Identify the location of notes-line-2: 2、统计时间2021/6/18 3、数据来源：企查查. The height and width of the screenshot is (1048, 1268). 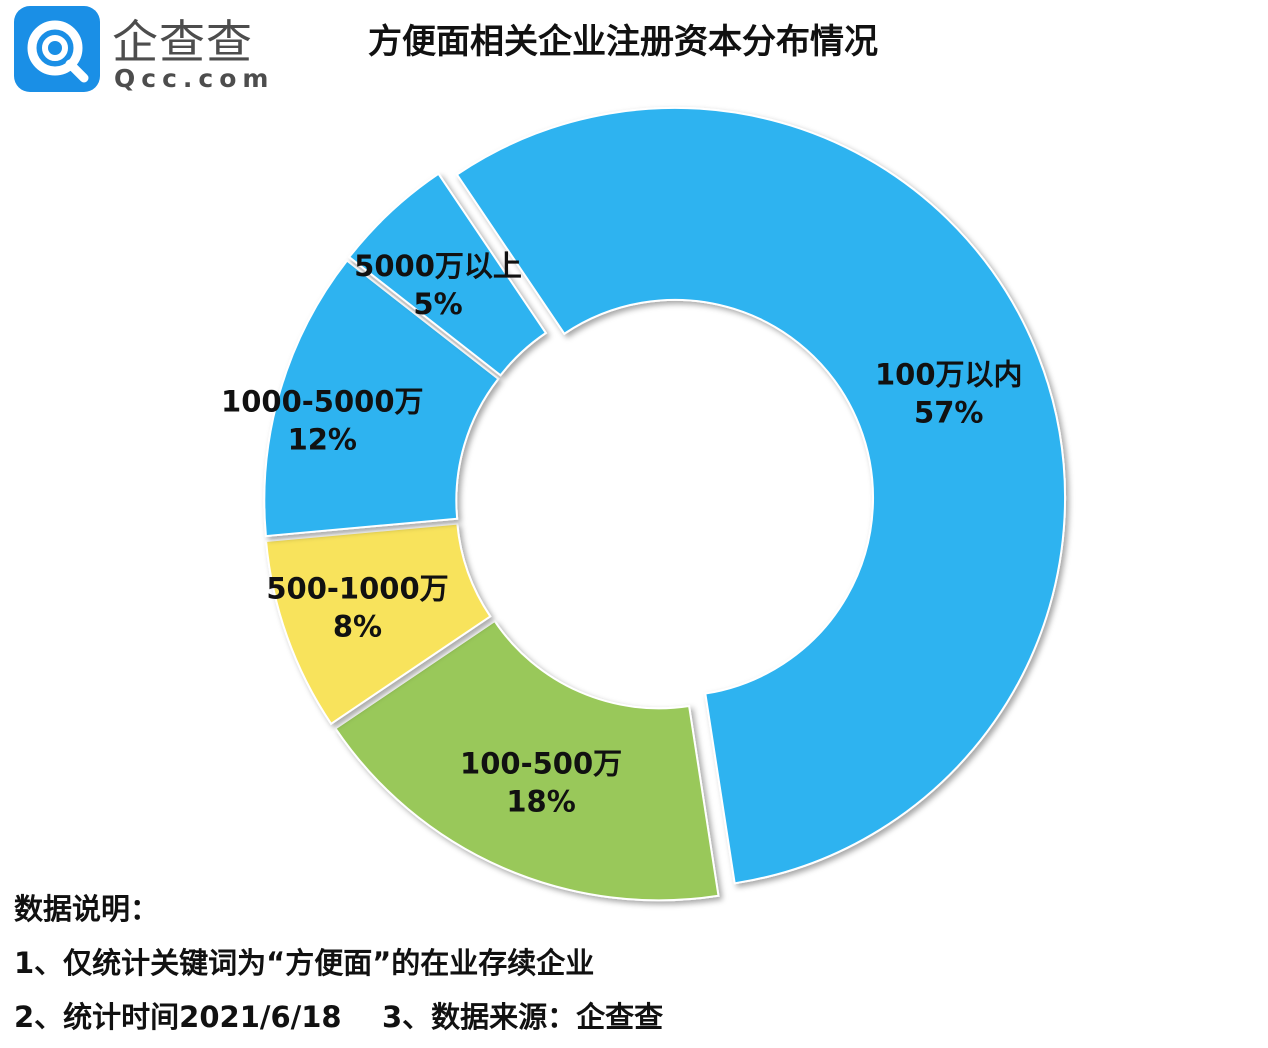
(339, 1017).